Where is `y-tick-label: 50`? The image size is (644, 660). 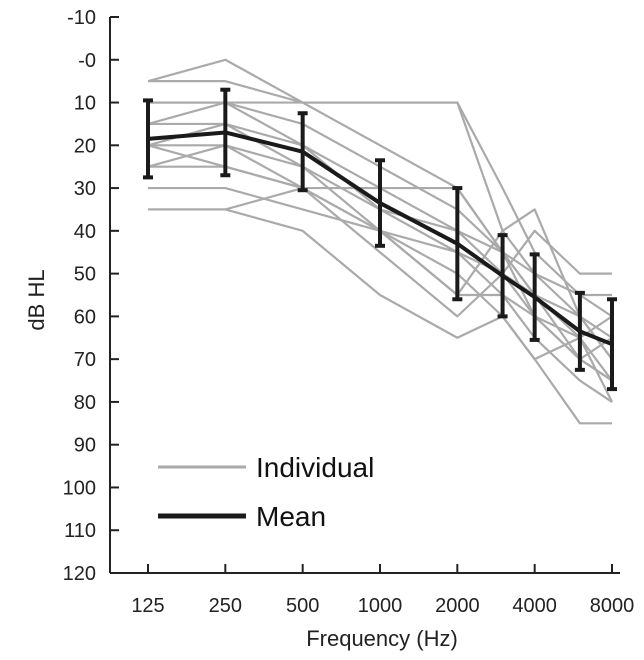
y-tick-label: 50 is located at coordinates (85, 275).